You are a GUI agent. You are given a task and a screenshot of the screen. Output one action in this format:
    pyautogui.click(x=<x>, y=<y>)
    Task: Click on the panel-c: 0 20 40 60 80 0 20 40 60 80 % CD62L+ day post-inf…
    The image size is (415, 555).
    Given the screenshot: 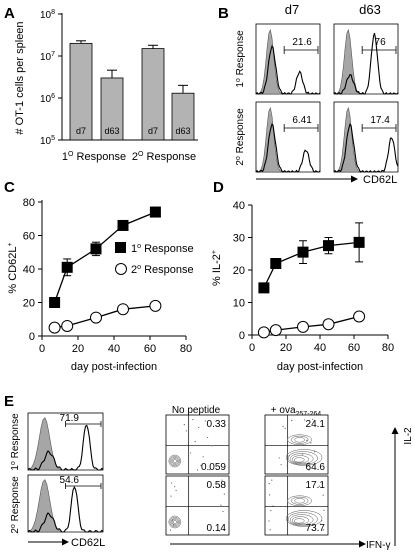 What is the action you would take?
    pyautogui.click(x=100, y=285)
    